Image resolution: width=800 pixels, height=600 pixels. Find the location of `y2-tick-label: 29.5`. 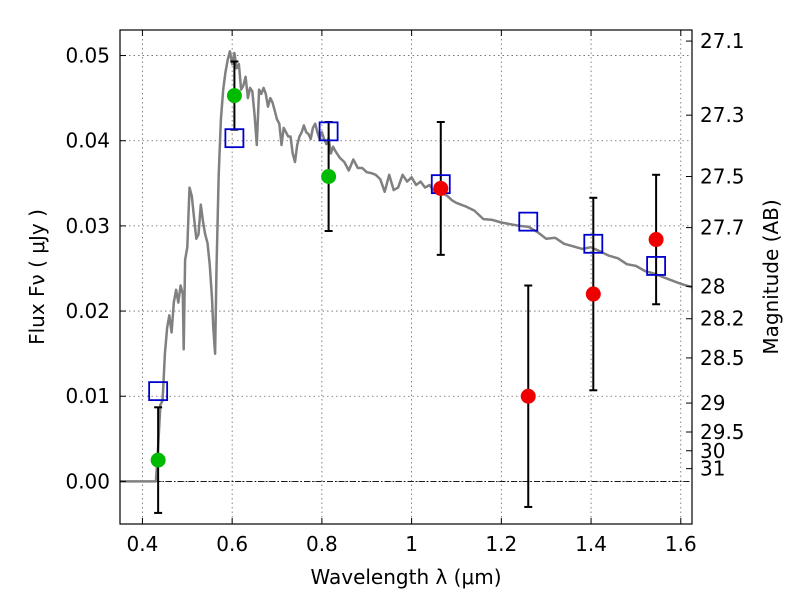

y2-tick-label: 29.5 is located at coordinates (722, 432).